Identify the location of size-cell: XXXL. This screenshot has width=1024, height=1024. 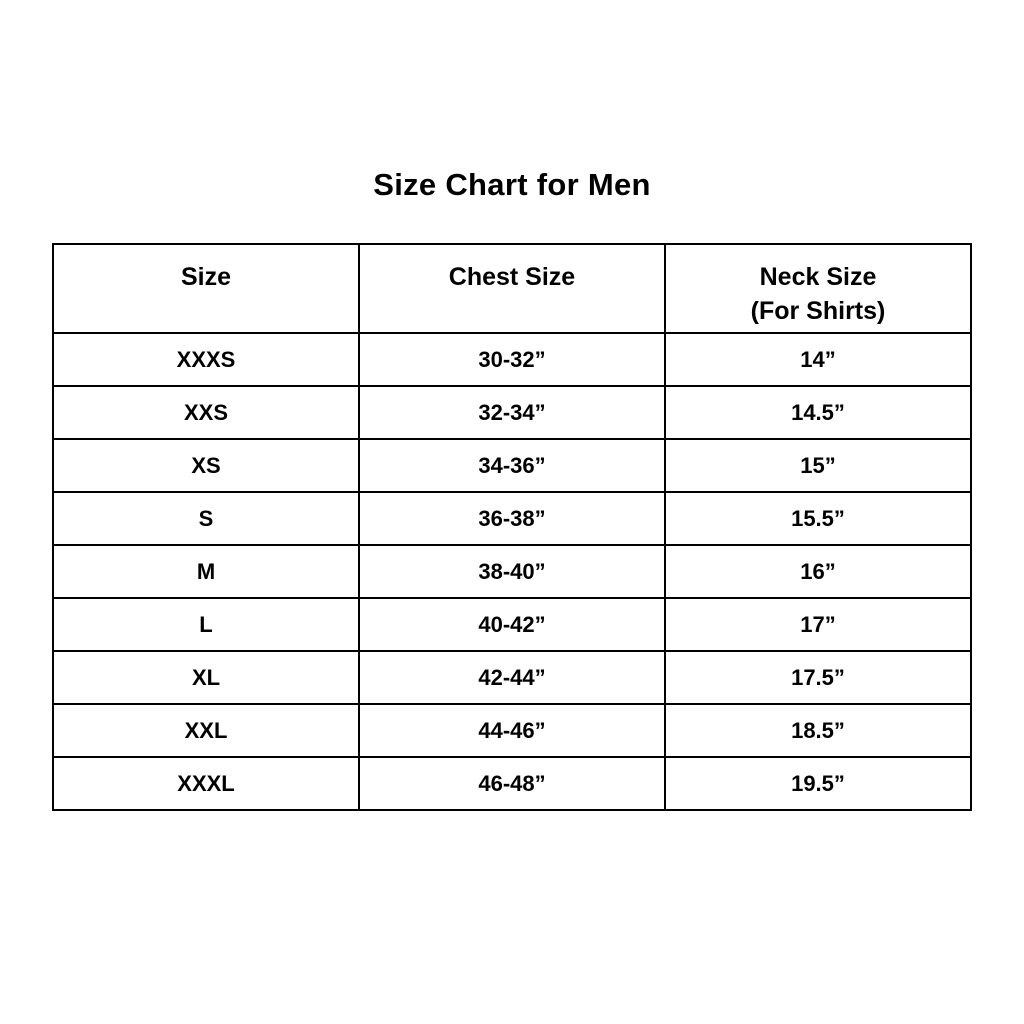
(206, 783).